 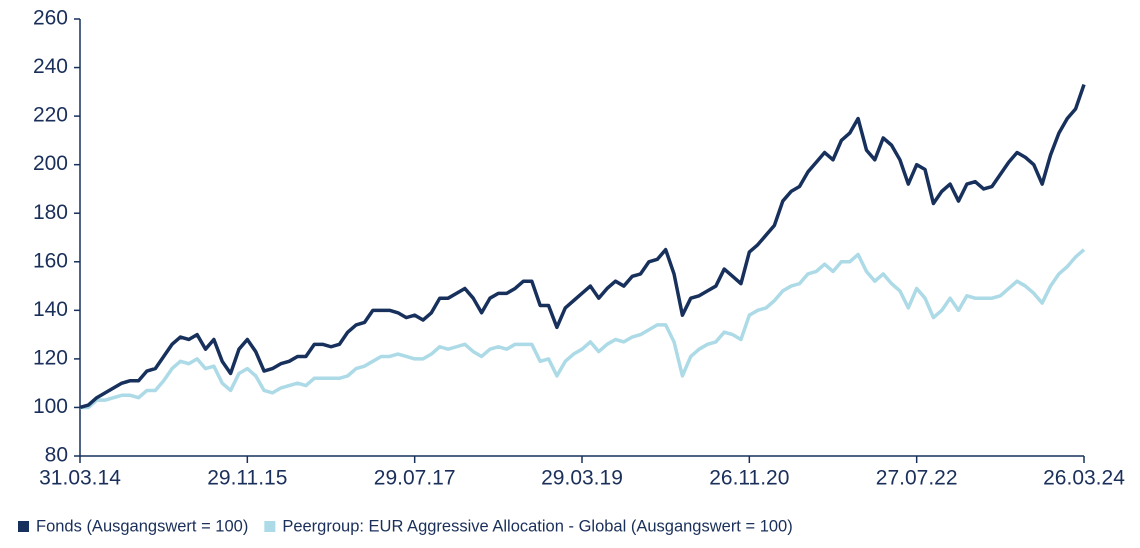 What do you see at coordinates (50, 260) in the screenshot?
I see `y-tick-label: 160` at bounding box center [50, 260].